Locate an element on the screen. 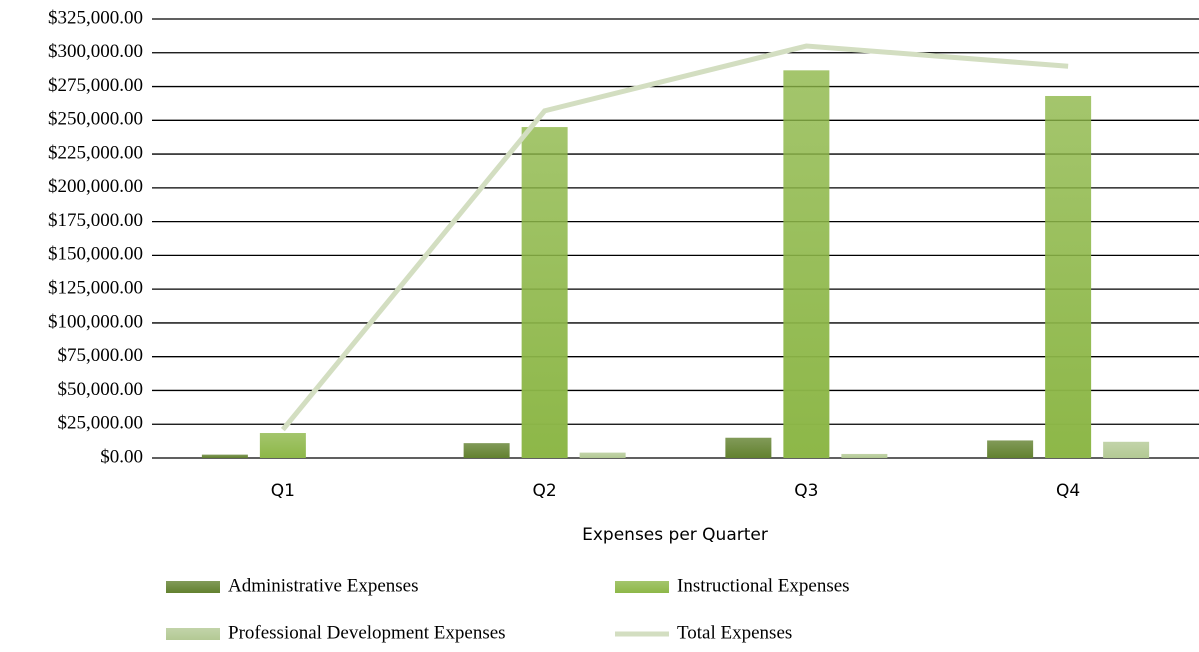 Image resolution: width=1199 pixels, height=652 pixels. legend-label: Administrative Expenses is located at coordinates (323, 585).